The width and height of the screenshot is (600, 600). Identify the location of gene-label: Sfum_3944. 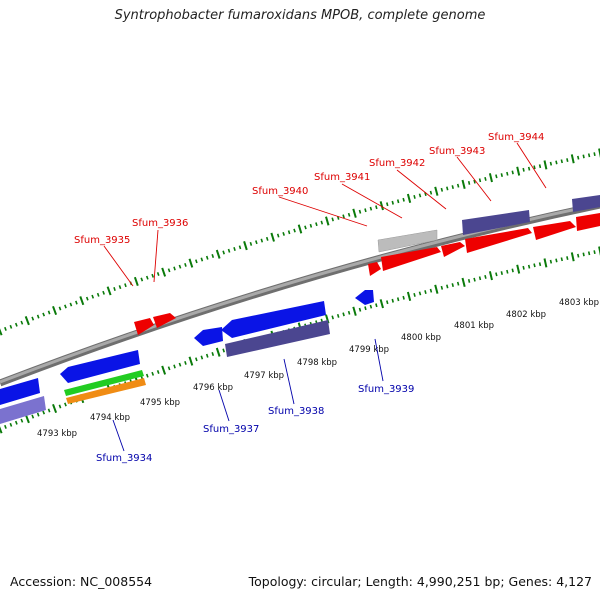
(516, 137).